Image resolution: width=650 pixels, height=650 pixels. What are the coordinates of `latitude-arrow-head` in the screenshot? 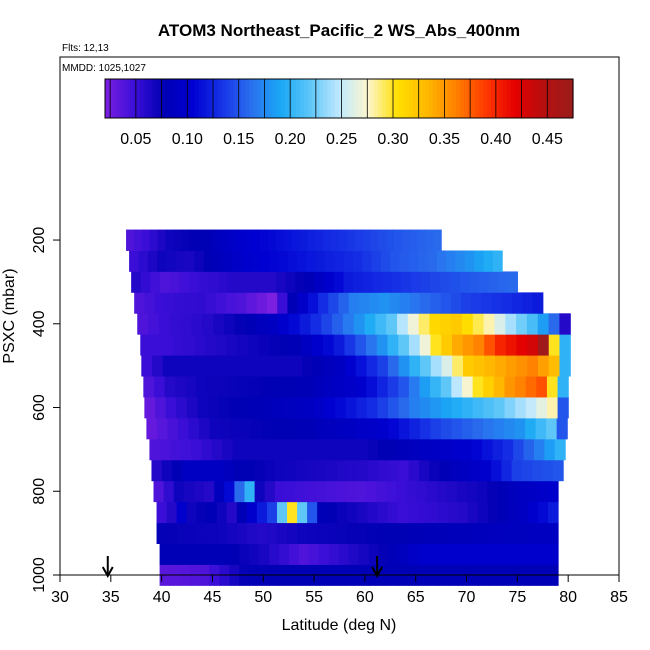 It's located at (377, 572).